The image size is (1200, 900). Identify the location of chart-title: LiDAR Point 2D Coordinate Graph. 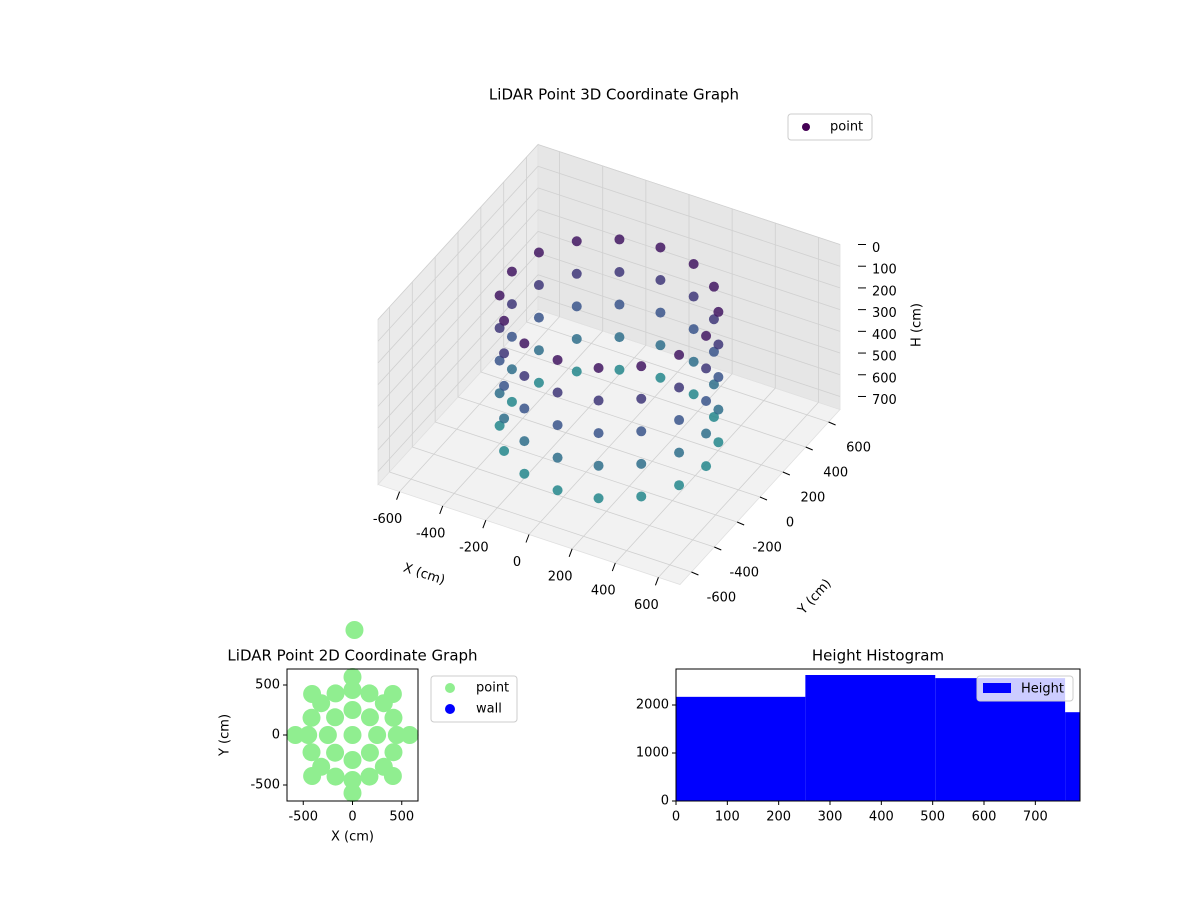
(352, 656).